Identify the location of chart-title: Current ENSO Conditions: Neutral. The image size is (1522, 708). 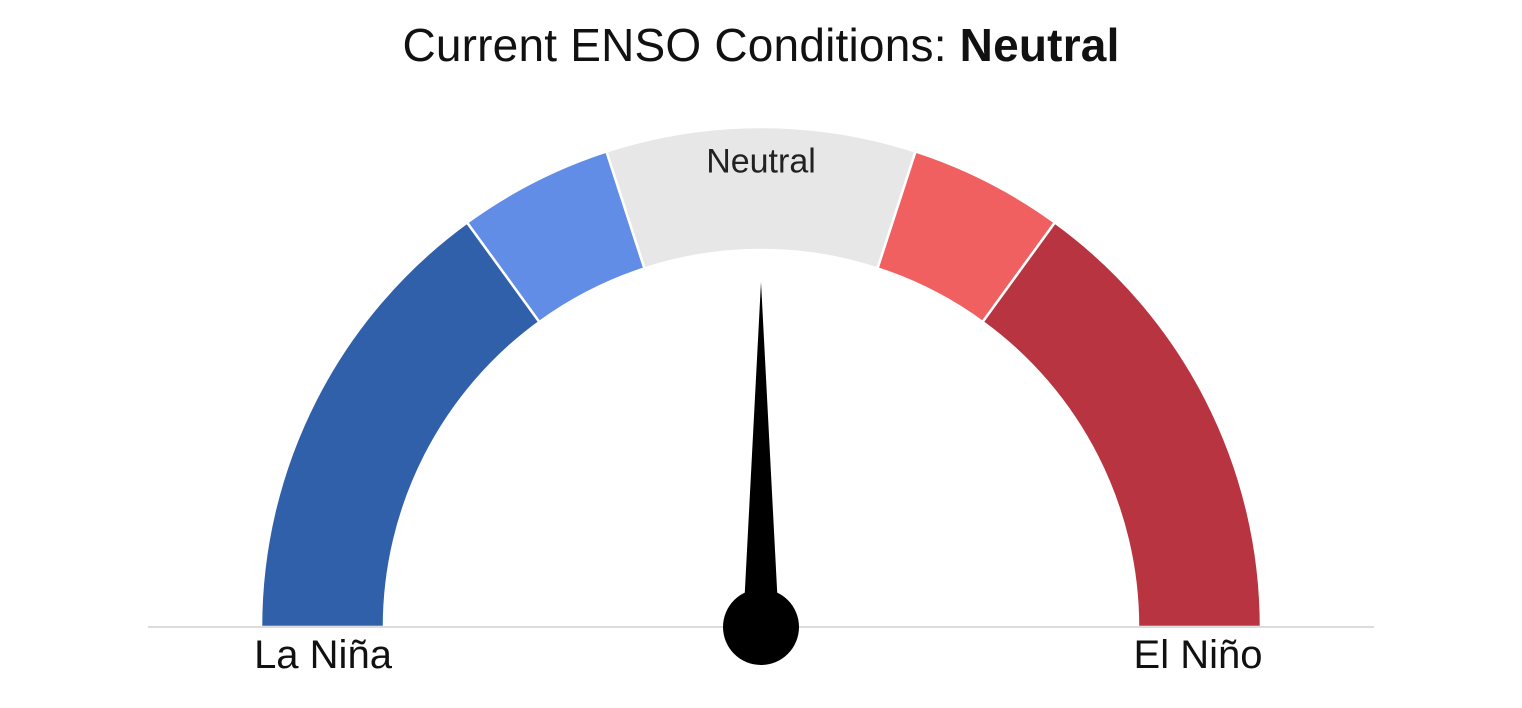
(761, 45).